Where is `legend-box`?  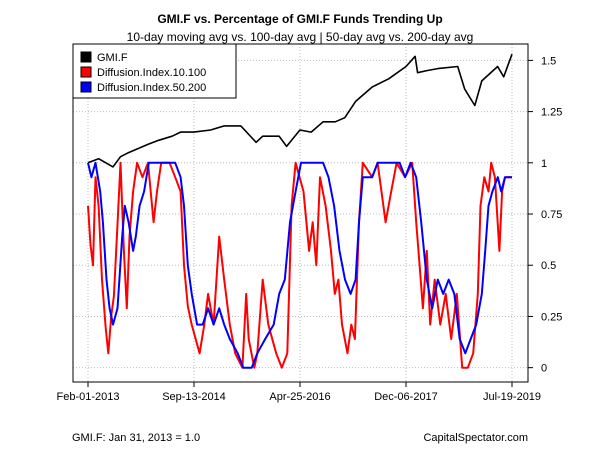
legend-box is located at coordinates (154, 71).